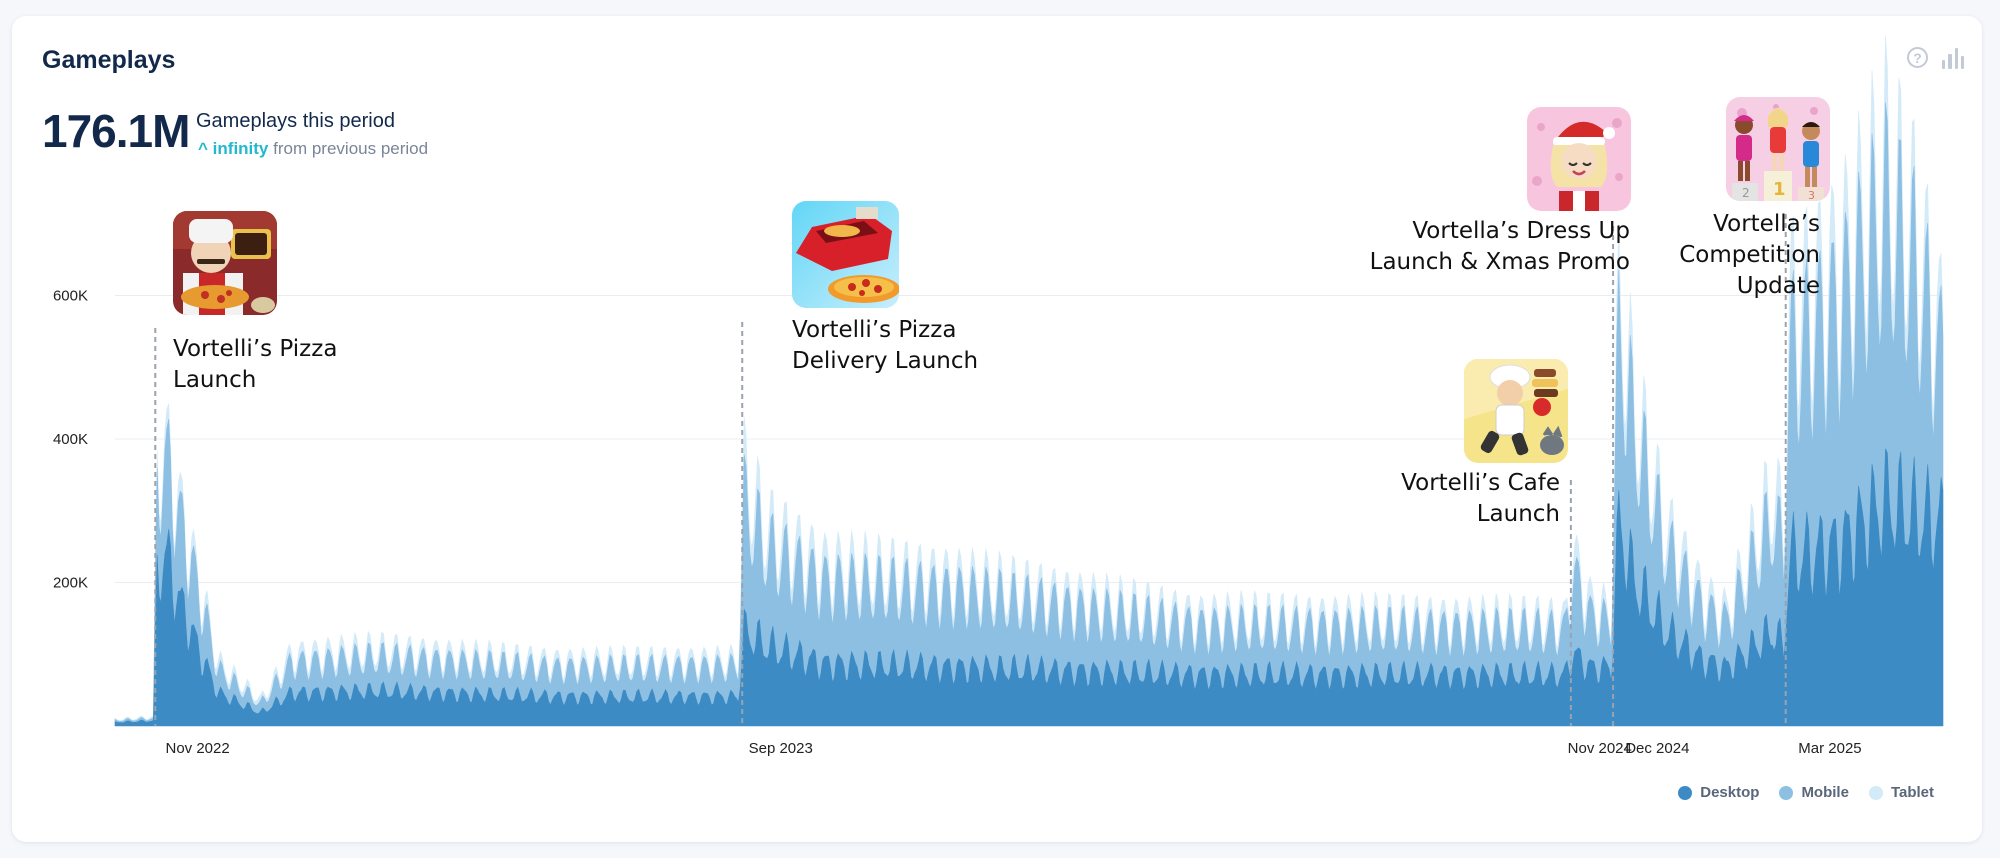  What do you see at coordinates (70, 583) in the screenshot?
I see `y-tick-label: 200K` at bounding box center [70, 583].